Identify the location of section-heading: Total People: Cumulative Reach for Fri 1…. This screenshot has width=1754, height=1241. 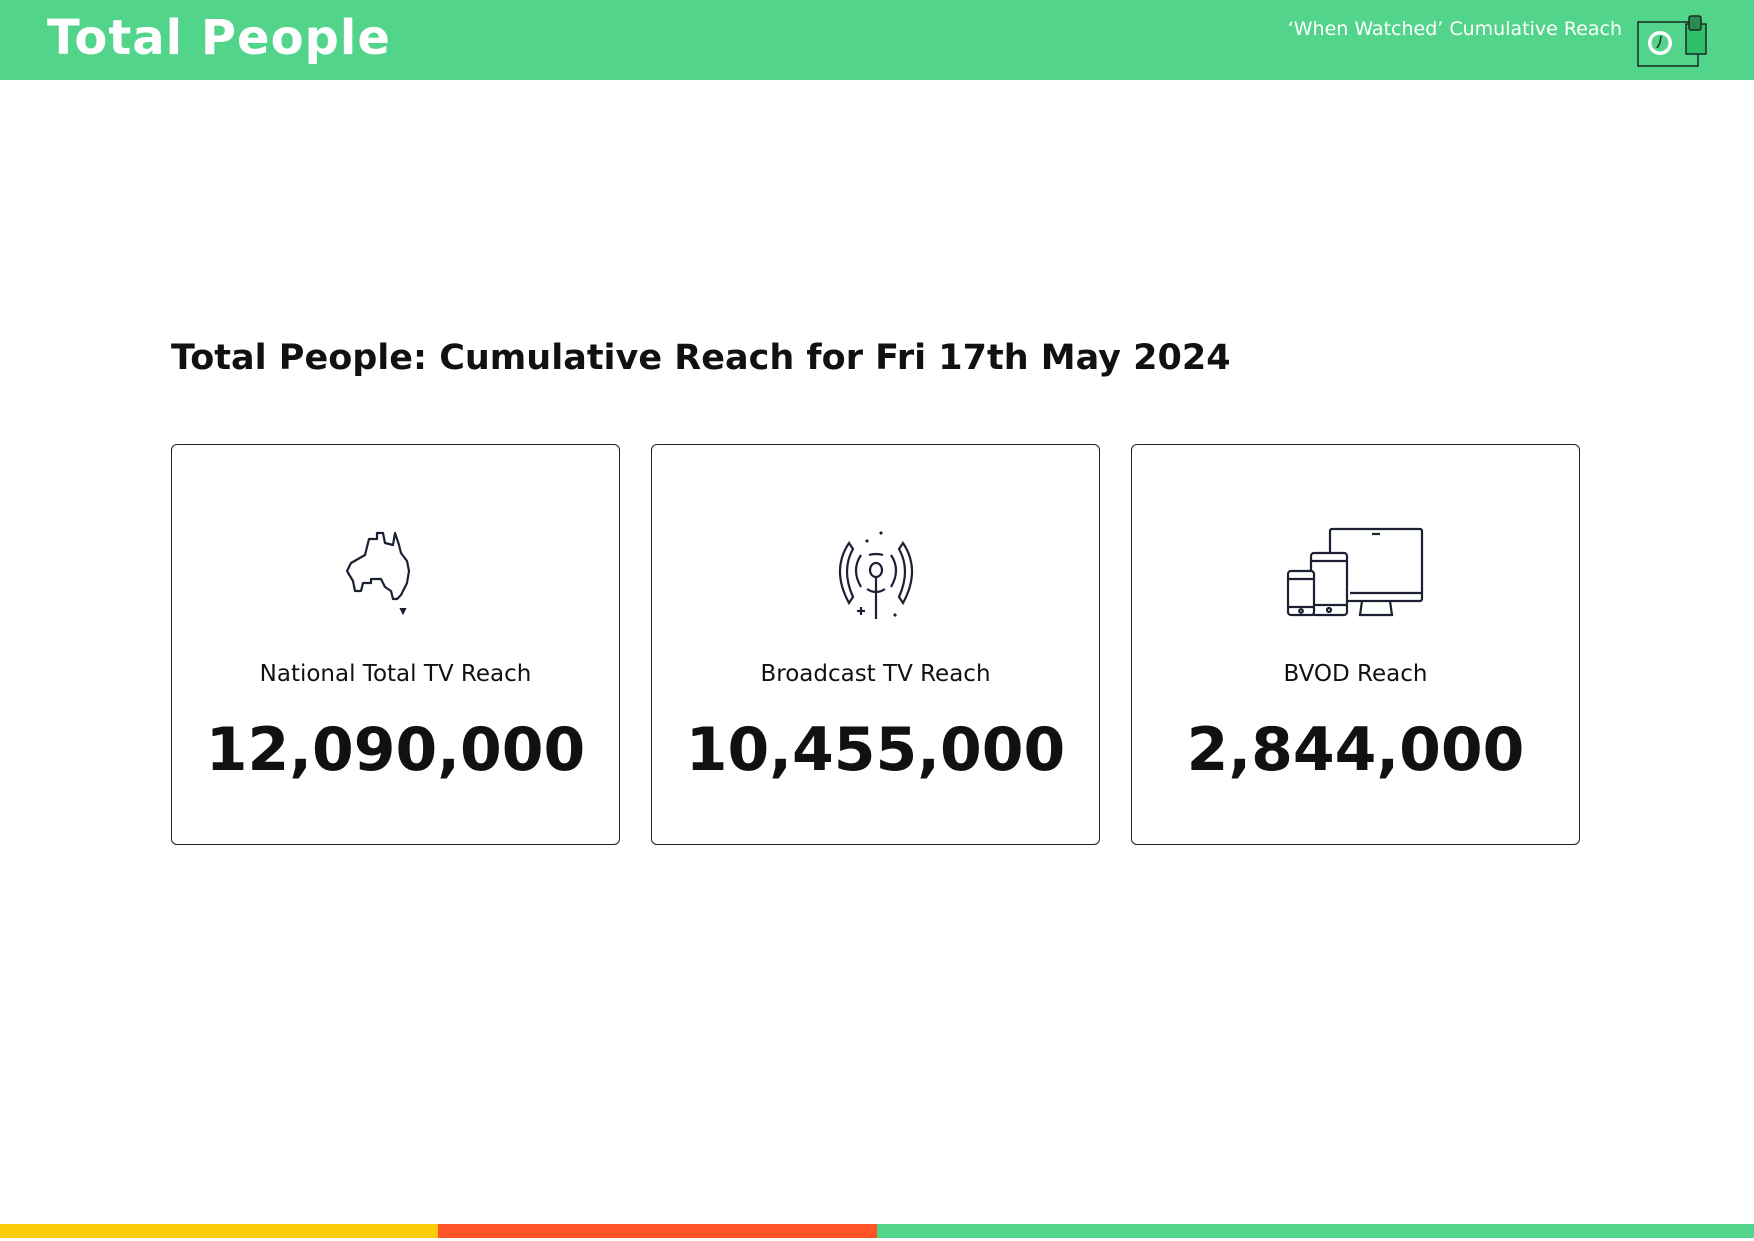
(701, 358).